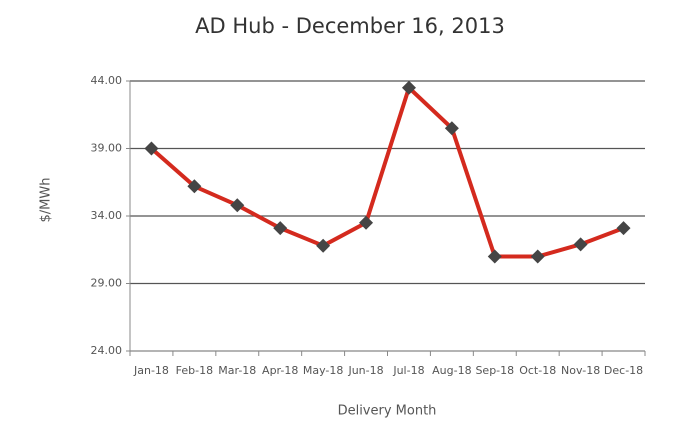 This screenshot has width=691, height=437. Describe the element at coordinates (107, 148) in the screenshot. I see `y-tick-label: 39.00` at that location.